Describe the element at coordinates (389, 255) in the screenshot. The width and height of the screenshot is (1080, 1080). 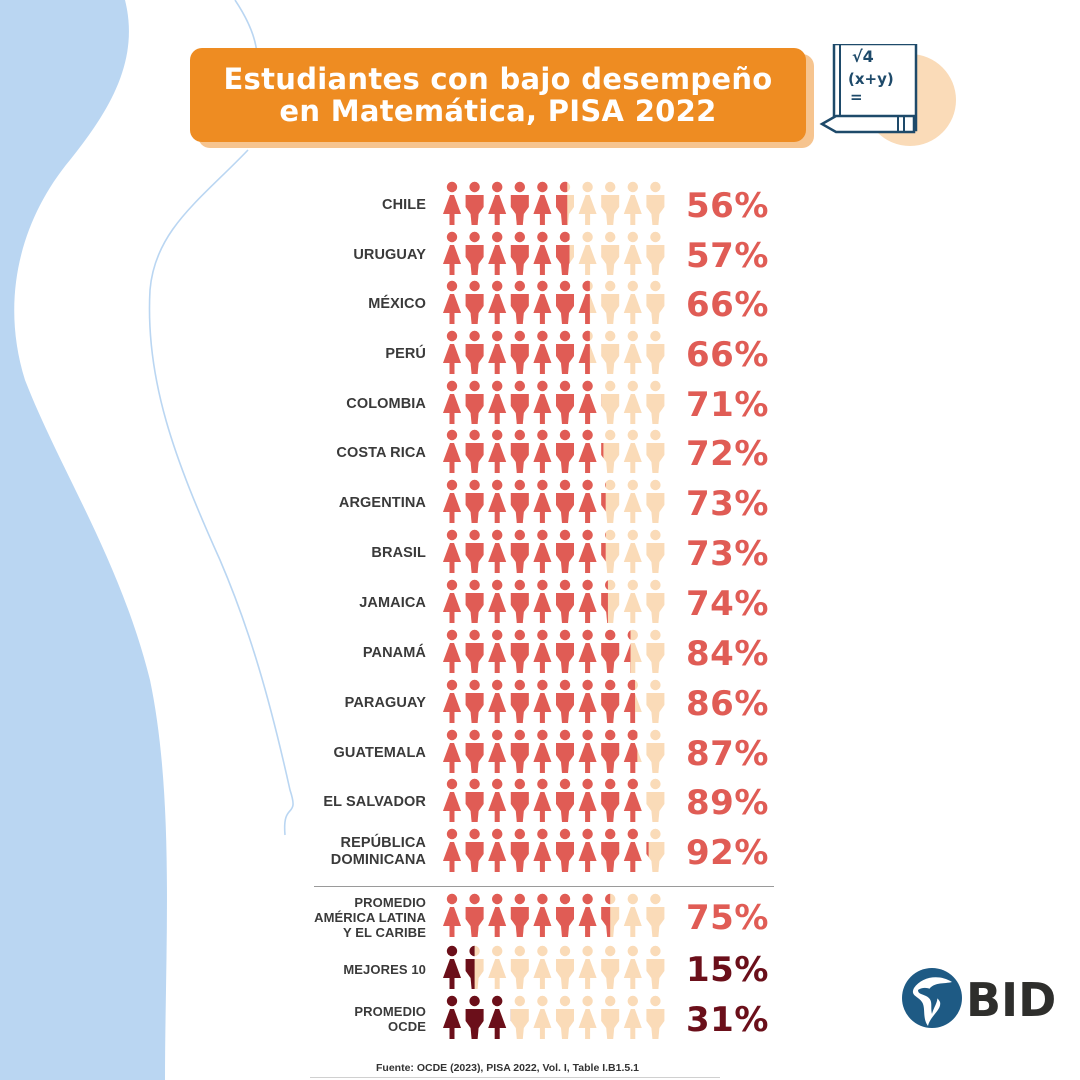
I see `row-label: URUGUAY` at that location.